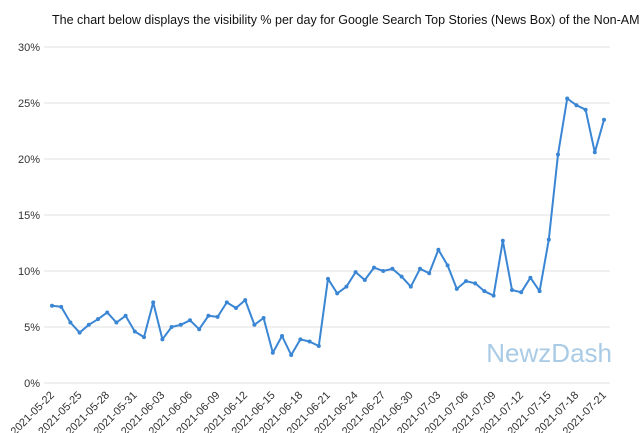 This screenshot has width=640, height=433. I want to click on y-tick-label: 20%, so click(29, 160).